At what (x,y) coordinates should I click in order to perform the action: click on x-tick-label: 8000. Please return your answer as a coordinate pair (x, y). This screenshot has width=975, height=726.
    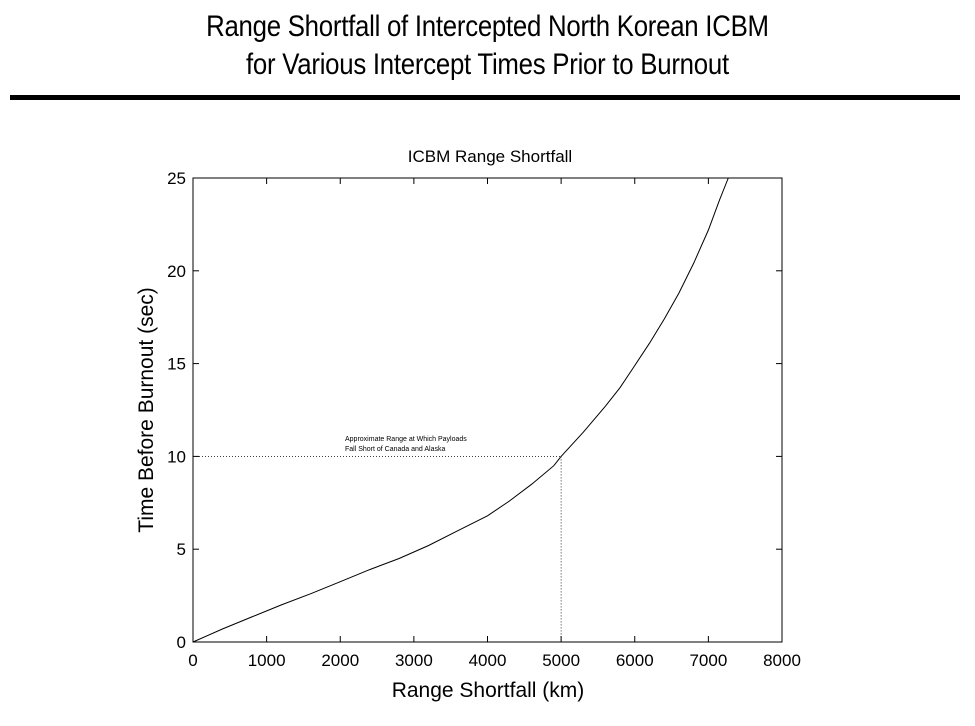
    Looking at the image, I should click on (782, 660).